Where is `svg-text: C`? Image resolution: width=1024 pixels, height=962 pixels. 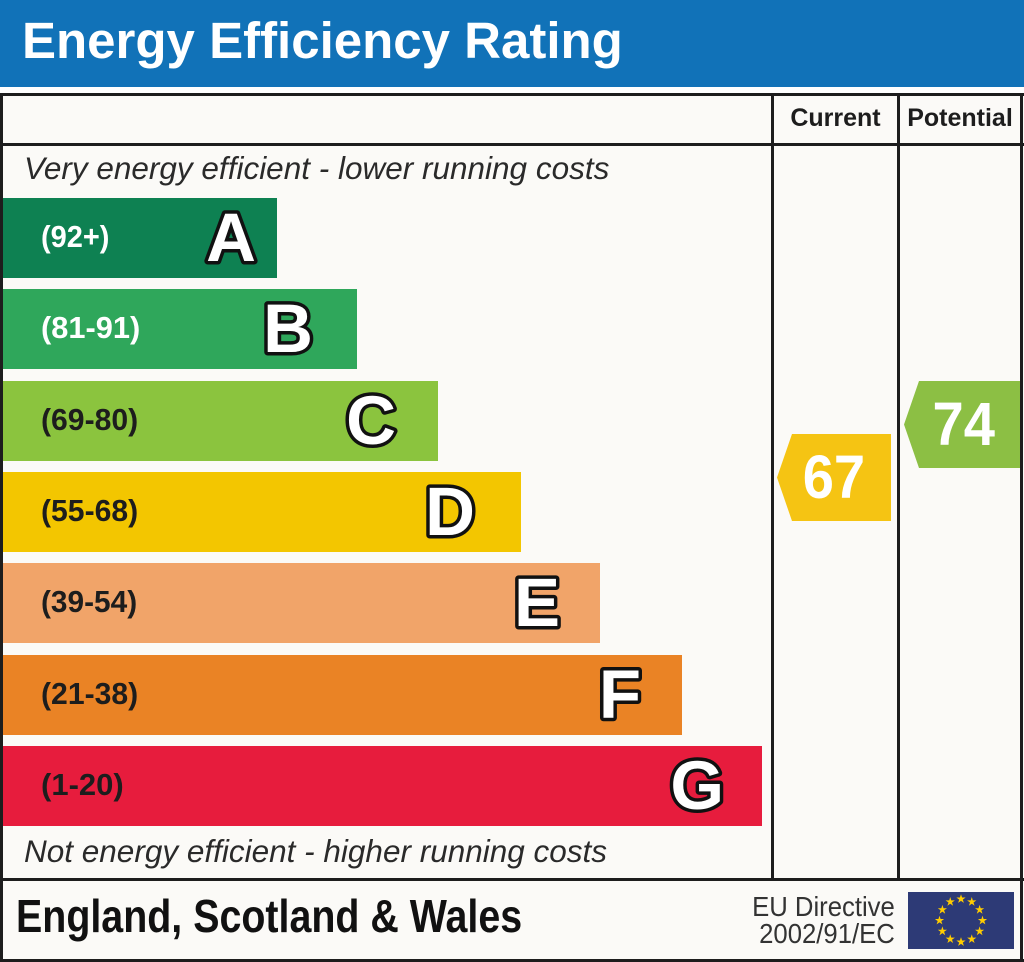 svg-text: C is located at coordinates (371, 420).